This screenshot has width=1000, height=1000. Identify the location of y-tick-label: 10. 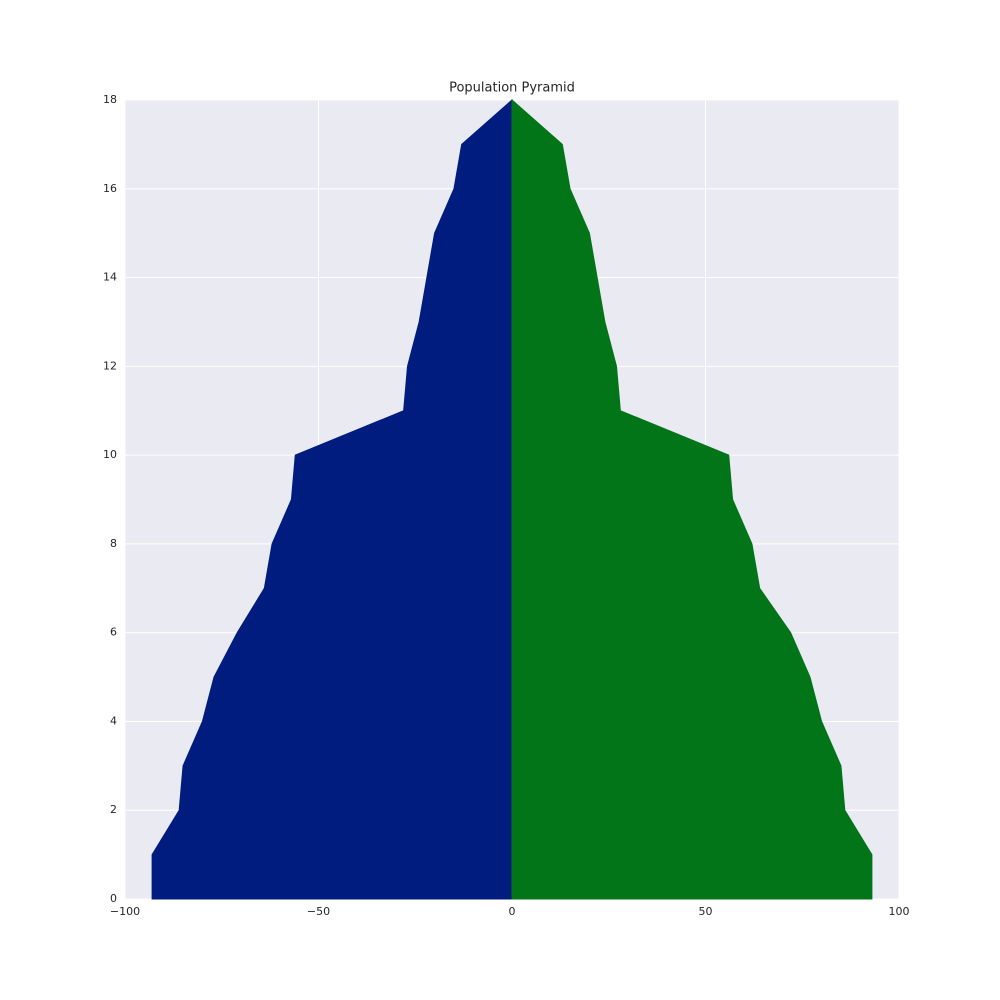
(110, 454).